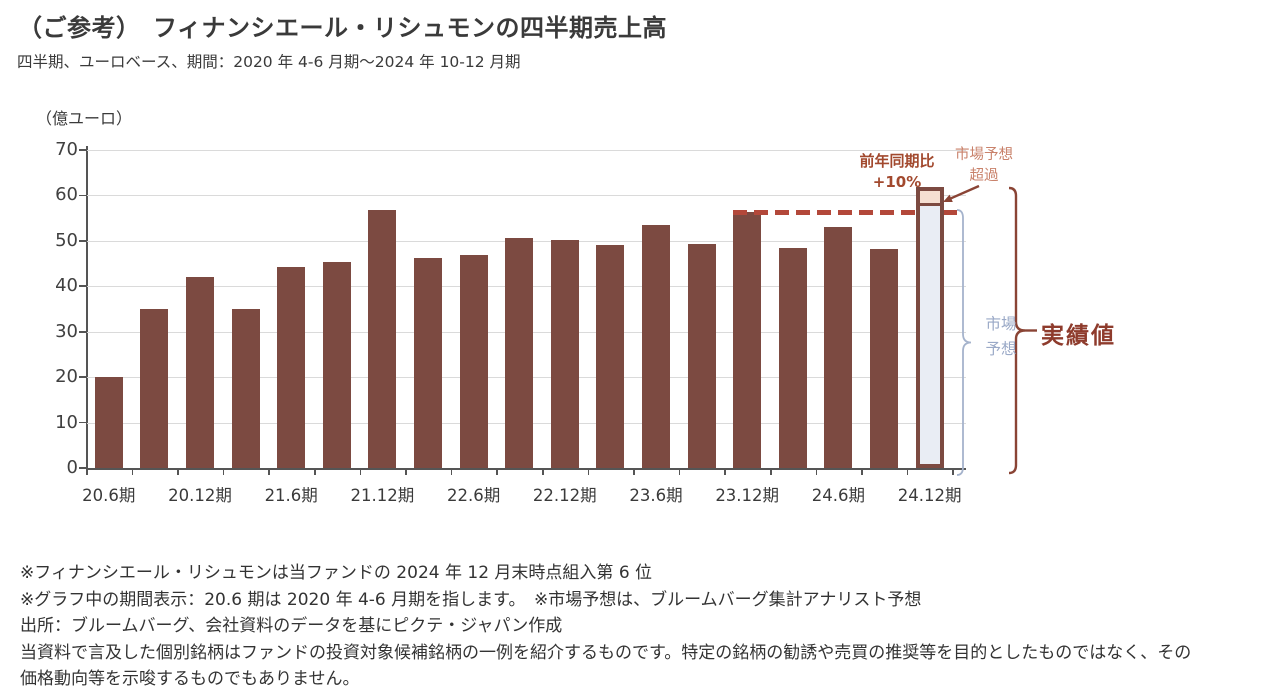  Describe the element at coordinates (66, 331) in the screenshot. I see `y-axis-tick-label: 30` at that location.